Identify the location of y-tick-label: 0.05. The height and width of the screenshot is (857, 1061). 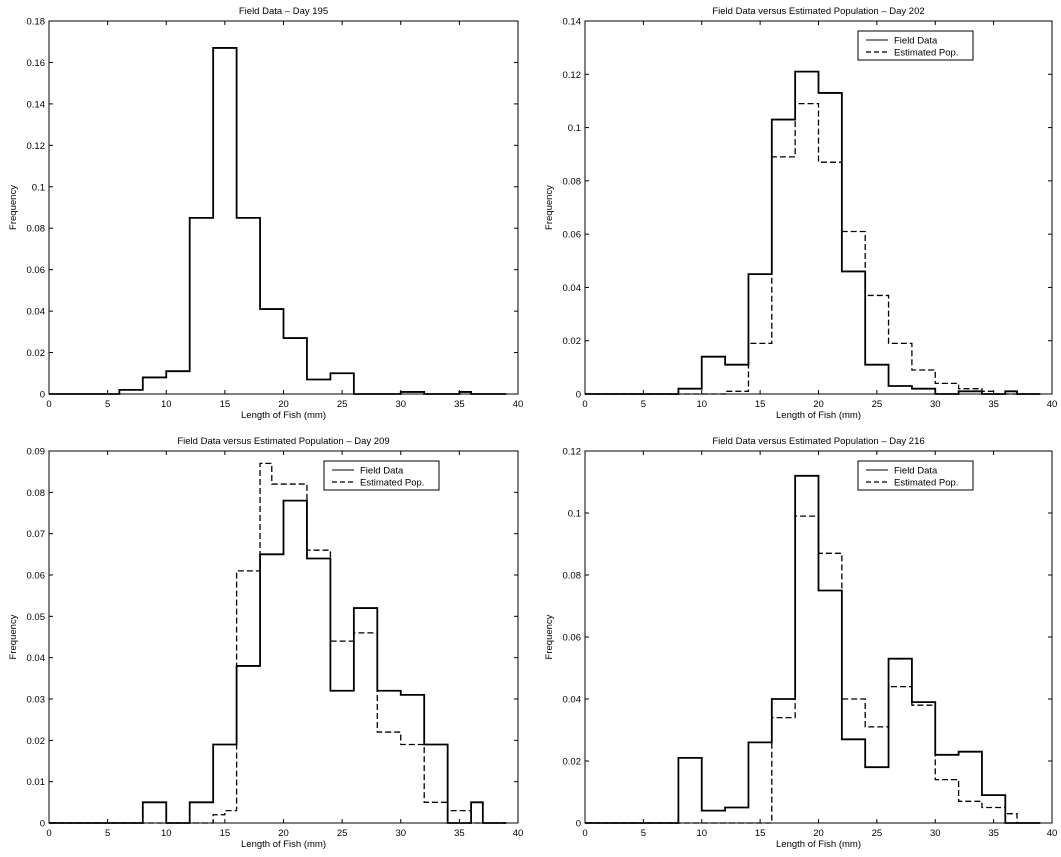
(36, 617).